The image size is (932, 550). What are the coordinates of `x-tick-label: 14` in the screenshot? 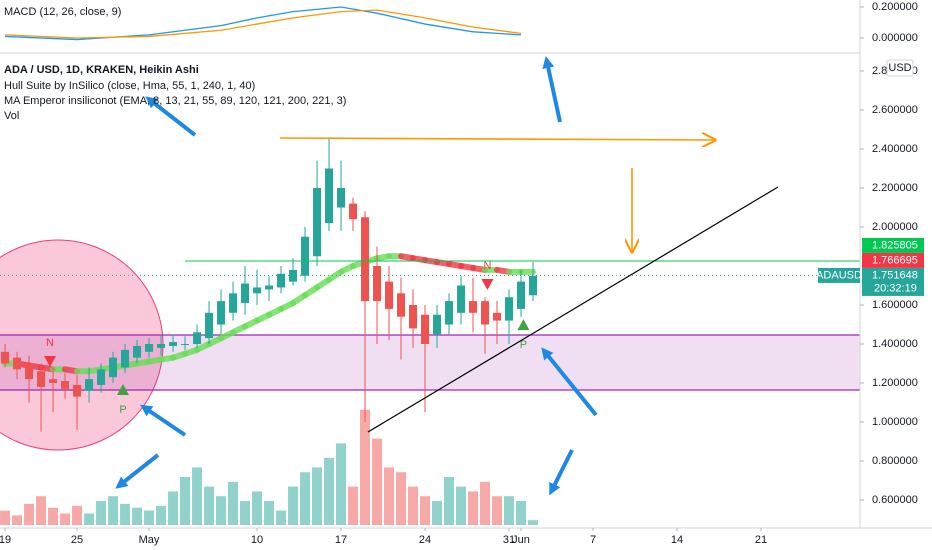 It's located at (677, 540).